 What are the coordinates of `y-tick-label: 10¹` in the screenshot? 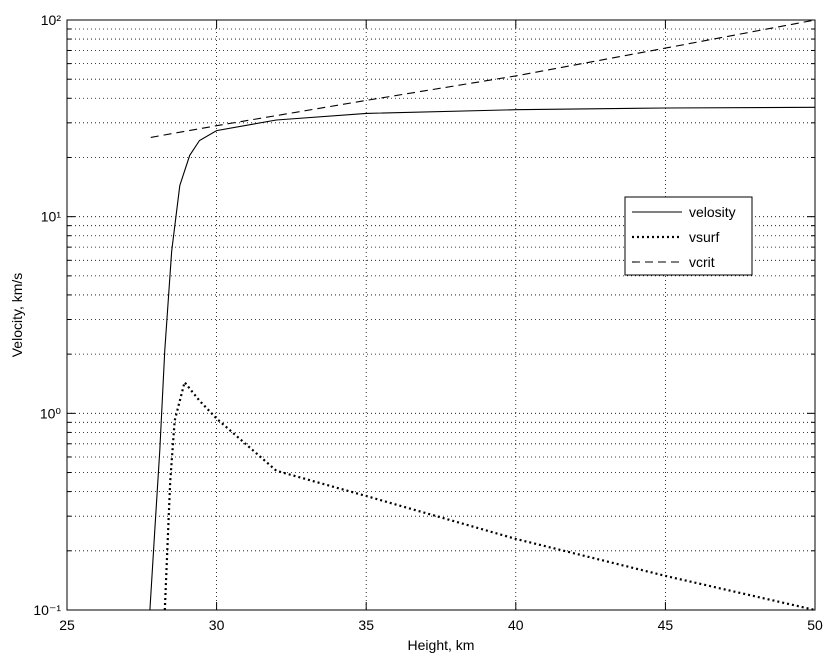 It's located at (51, 217).